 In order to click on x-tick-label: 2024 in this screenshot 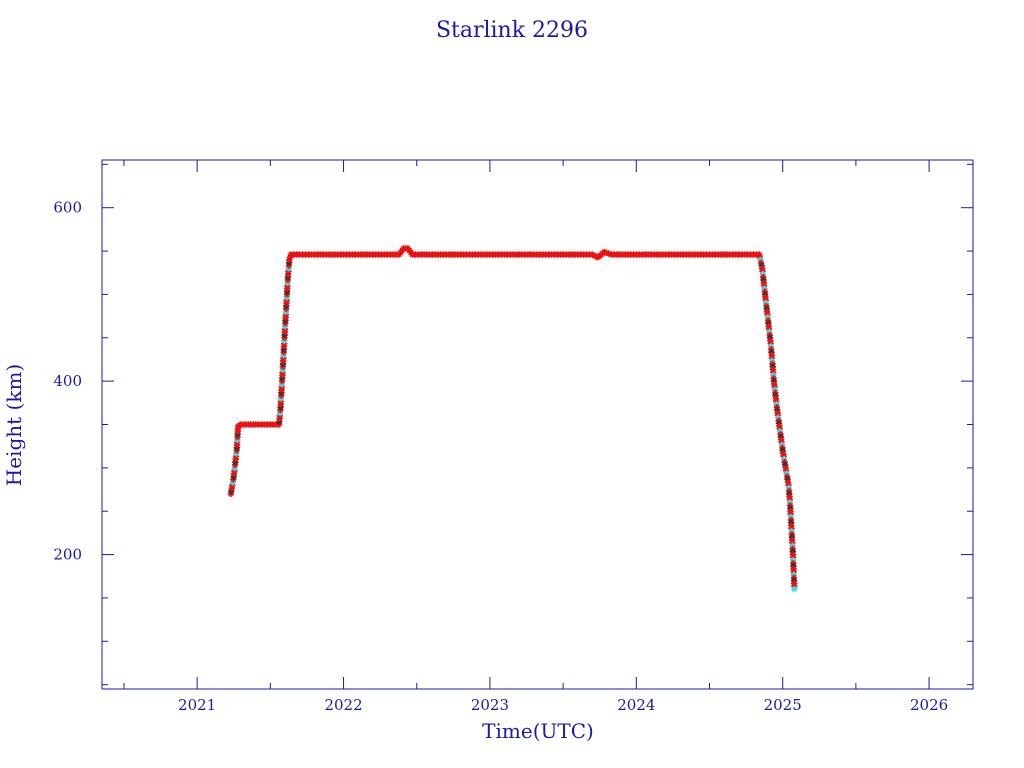, I will do `click(636, 705)`.